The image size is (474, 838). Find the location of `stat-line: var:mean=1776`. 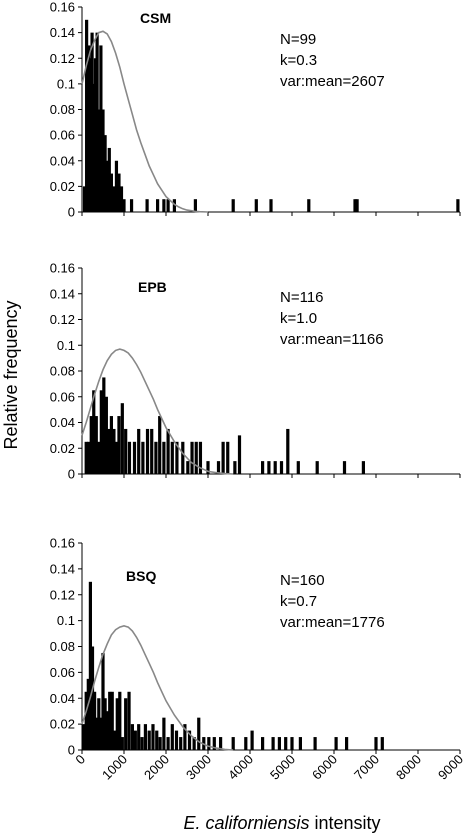

stat-line: var:mean=1776 is located at coordinates (332, 622).